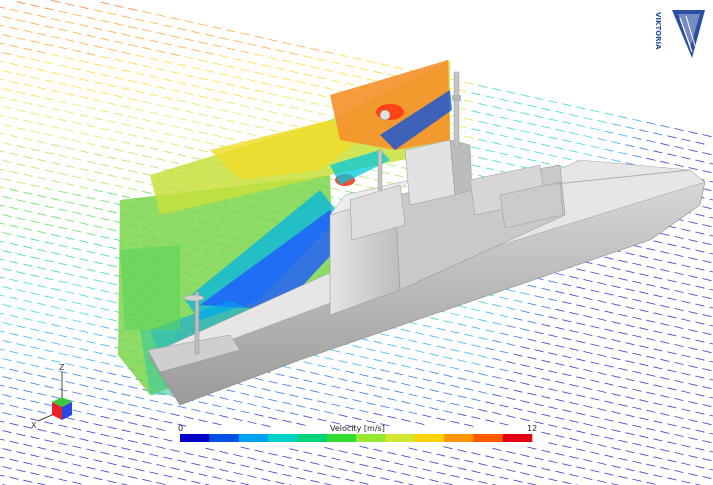 The image size is (713, 485). Describe the element at coordinates (180, 428) in the screenshot. I see `colorbar-min-label: 0` at that location.